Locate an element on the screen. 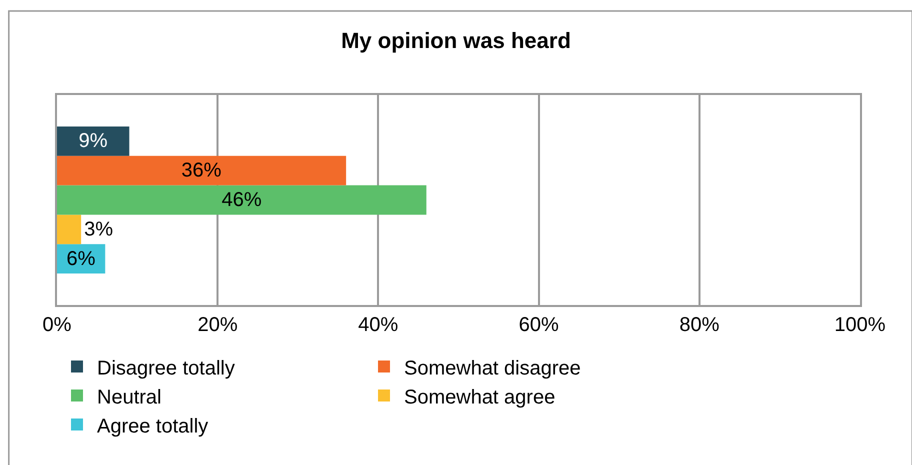 Image resolution: width=912 pixels, height=465 pixels. data-label: 3% is located at coordinates (99, 229).